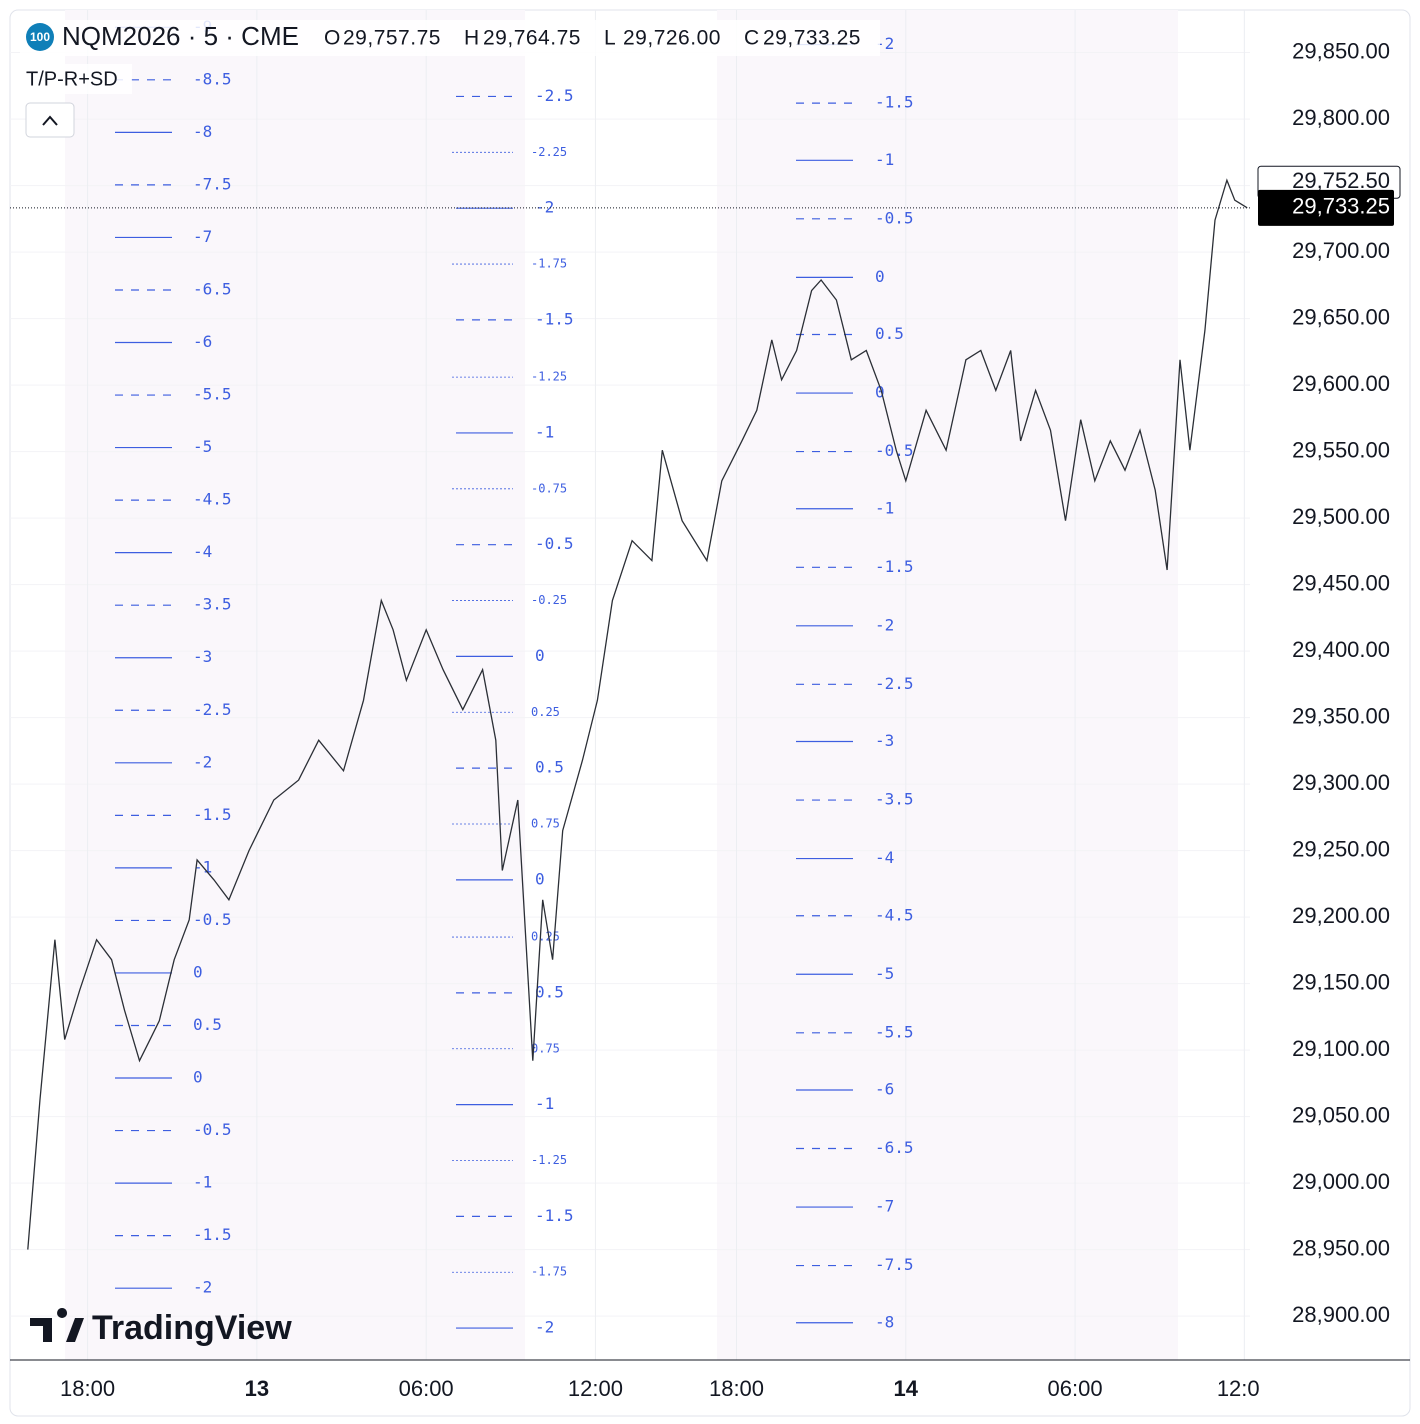 The width and height of the screenshot is (1420, 1424). Describe the element at coordinates (1341, 1048) in the screenshot. I see `y-tick-label: 29,100.00` at that location.